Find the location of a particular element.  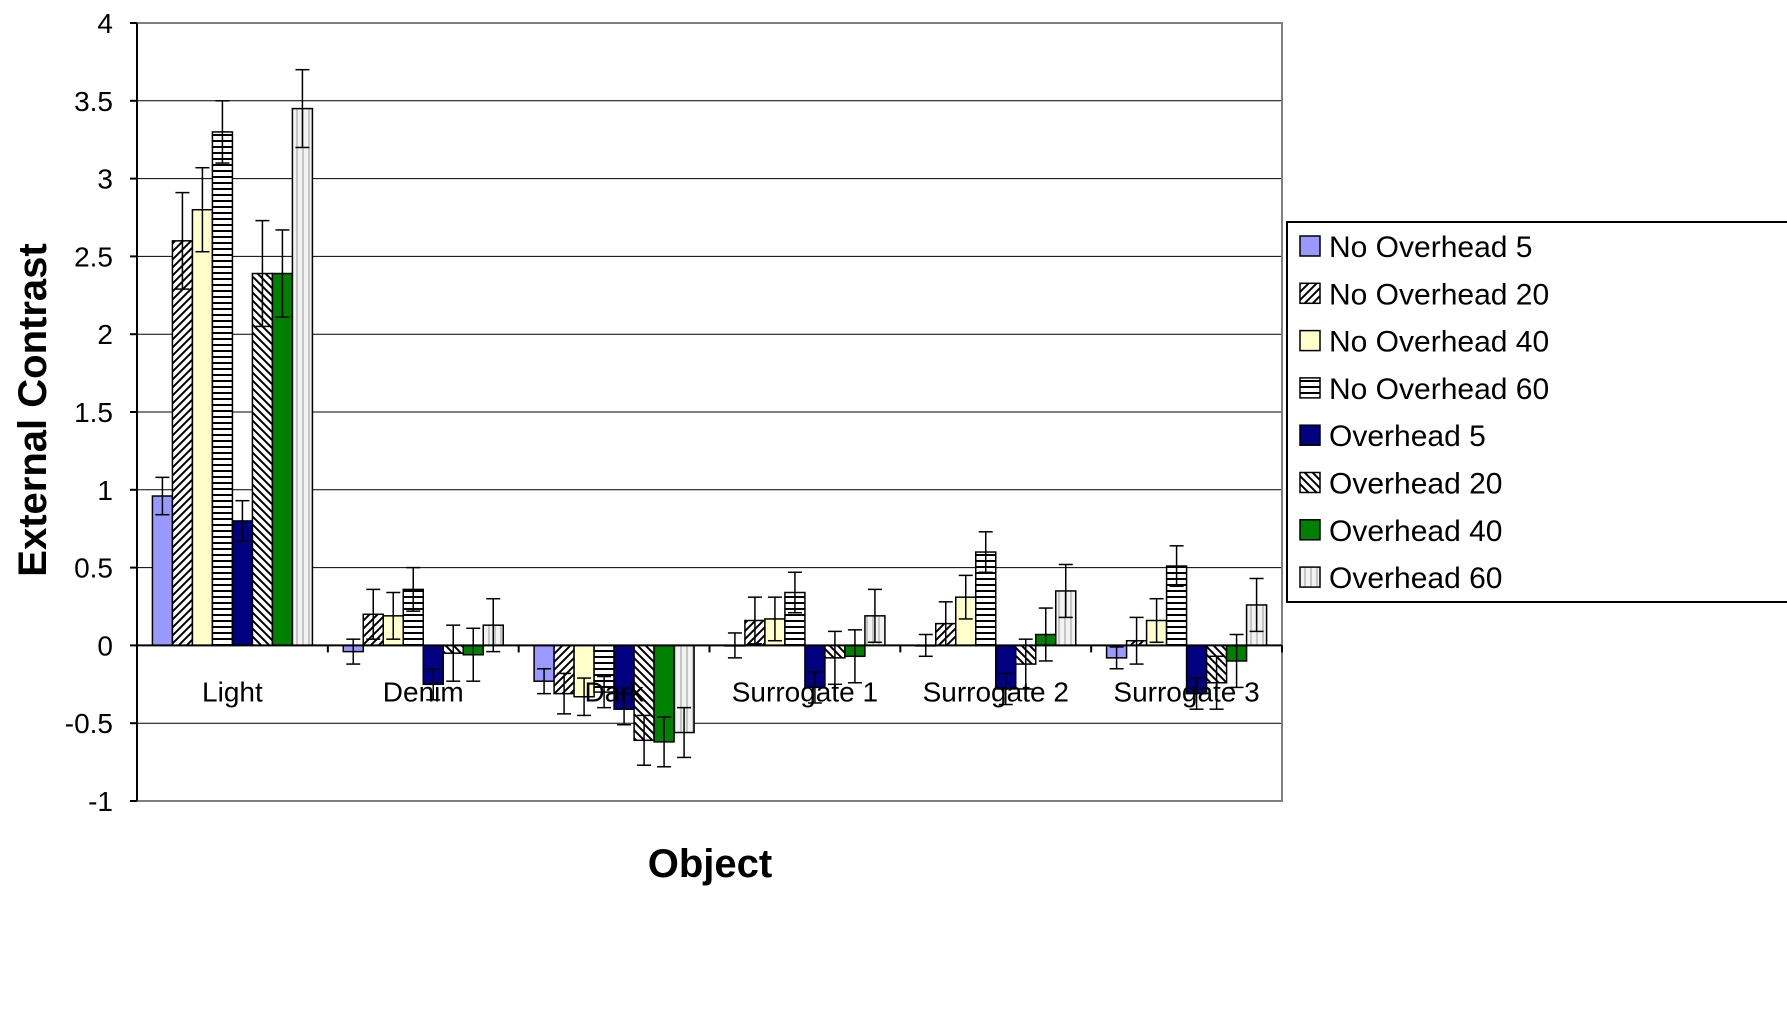

category-label: Denim is located at coordinates (423, 691).